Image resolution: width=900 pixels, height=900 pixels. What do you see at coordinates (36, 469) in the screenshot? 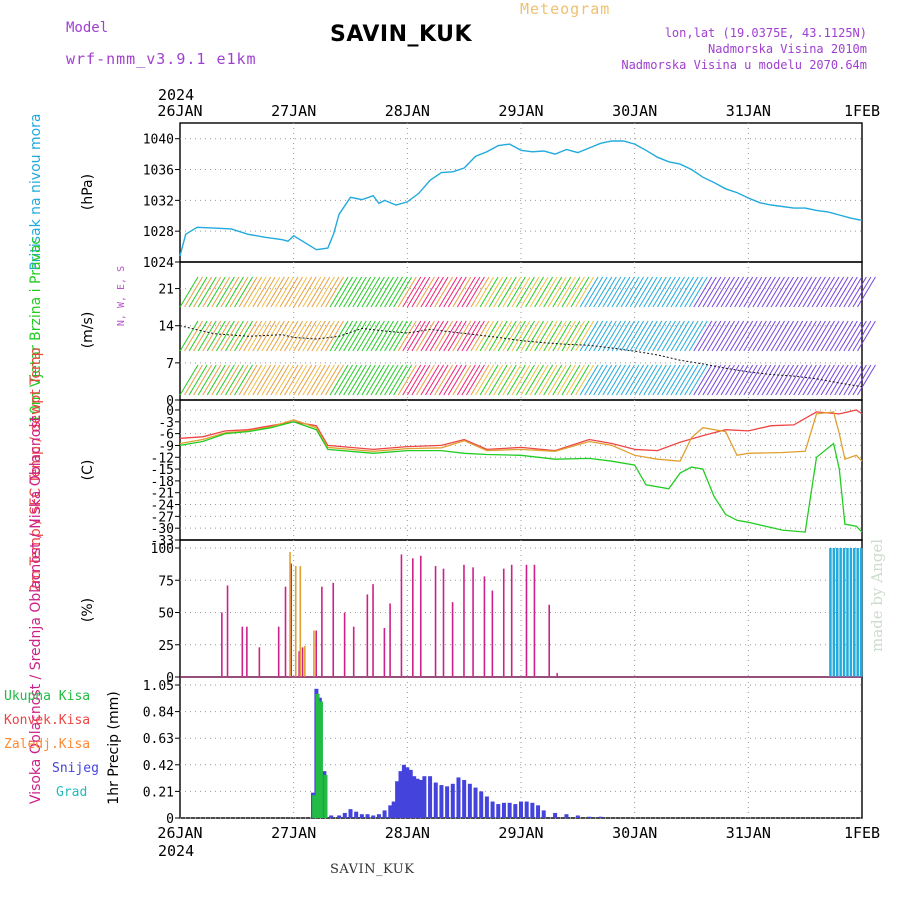
I see `temp-ylabel: 2m Temp / SFC Temp / dewpt Temp` at bounding box center [36, 469].